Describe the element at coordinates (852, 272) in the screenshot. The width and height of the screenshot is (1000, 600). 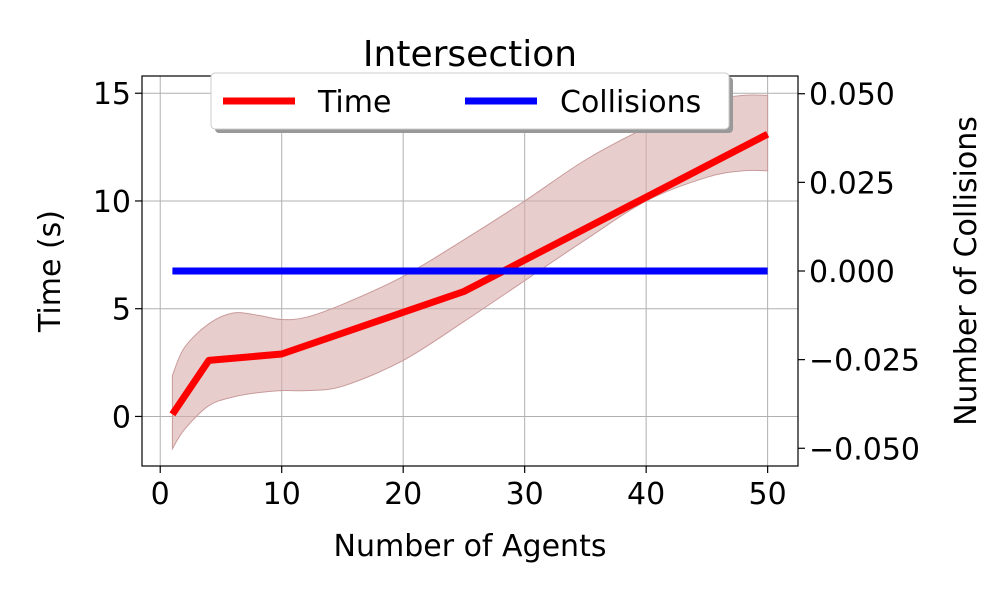
I see `y2-tick-label: 0.000` at that location.